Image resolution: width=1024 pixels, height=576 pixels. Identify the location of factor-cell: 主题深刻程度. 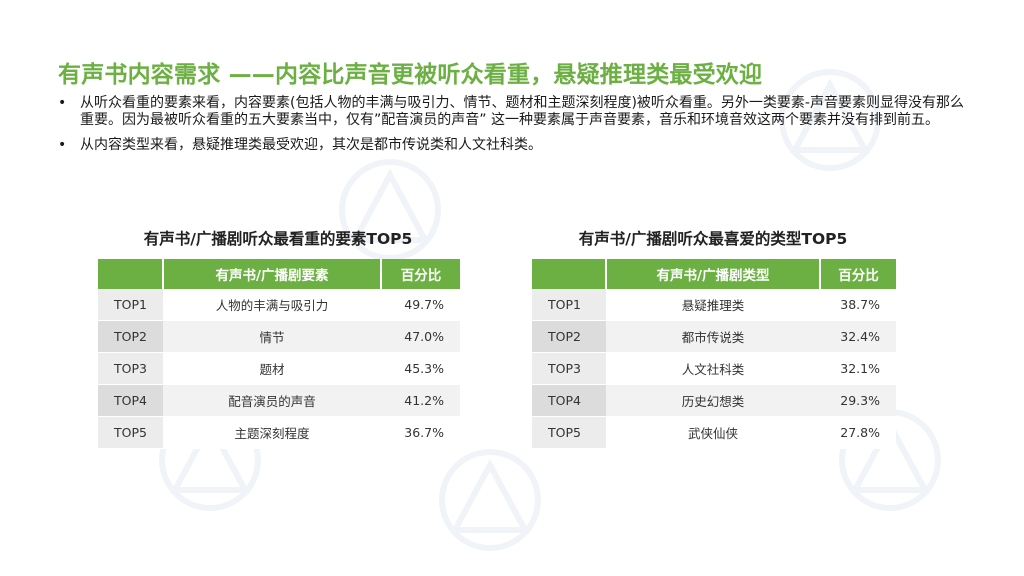
(272, 432).